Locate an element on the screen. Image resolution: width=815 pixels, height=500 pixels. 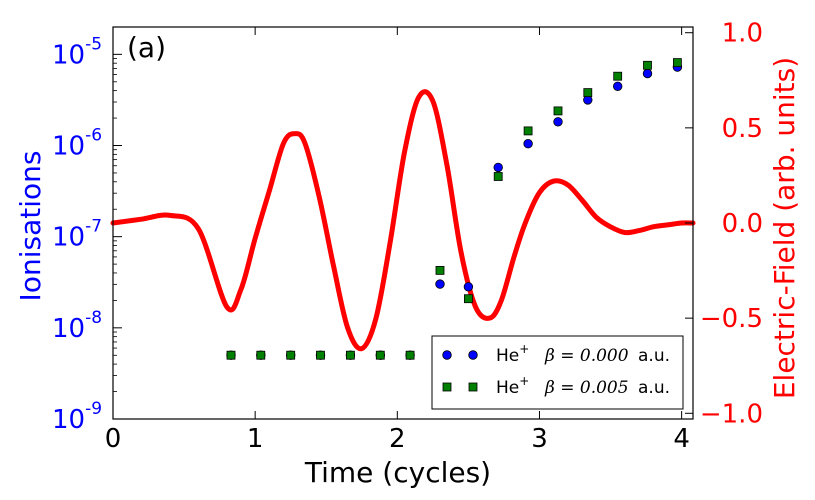
legend-label-beta: β = 0.000 is located at coordinates (586, 356).